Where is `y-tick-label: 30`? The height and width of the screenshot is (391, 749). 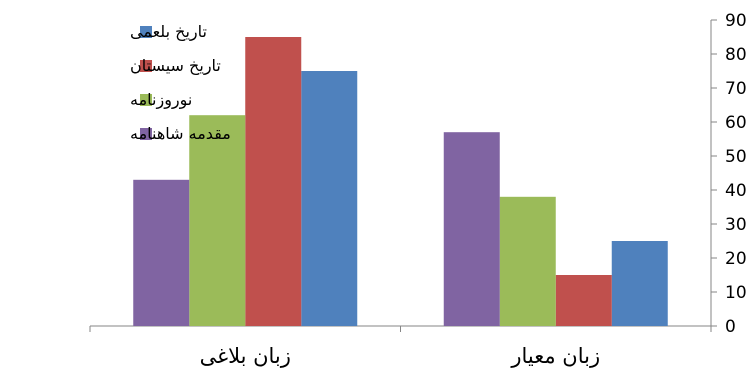
y-tick-label: 30 is located at coordinates (736, 225).